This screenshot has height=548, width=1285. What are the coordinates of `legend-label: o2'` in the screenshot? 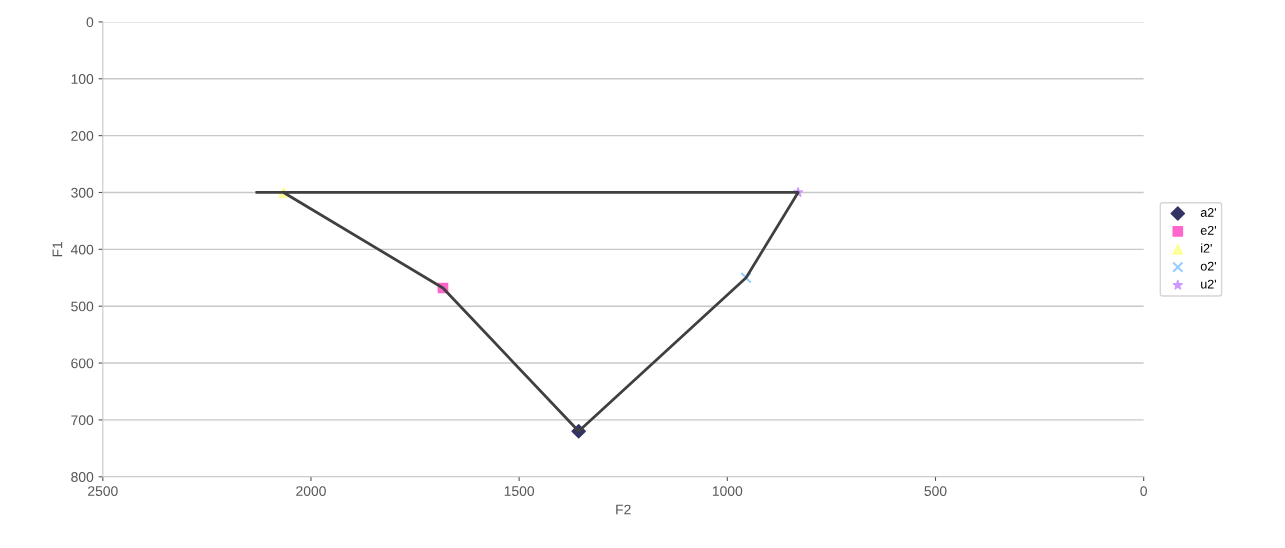 It's located at (1208, 266).